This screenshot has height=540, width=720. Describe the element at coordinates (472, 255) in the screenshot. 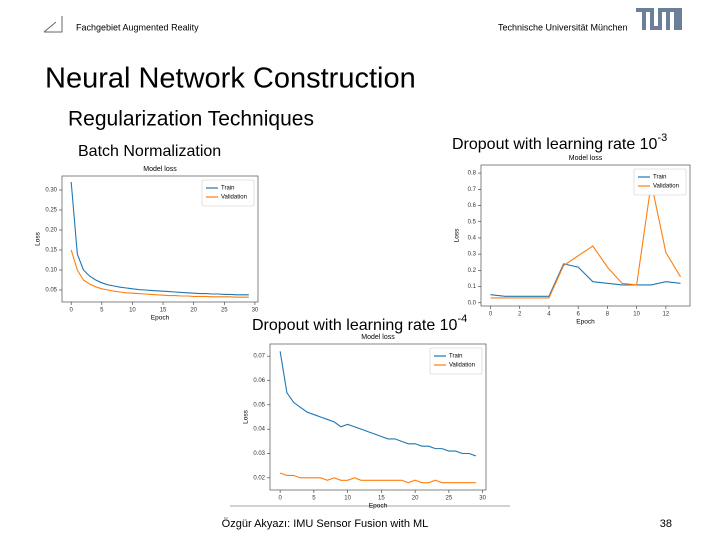

I see `y-tick-label: 0.3` at that location.